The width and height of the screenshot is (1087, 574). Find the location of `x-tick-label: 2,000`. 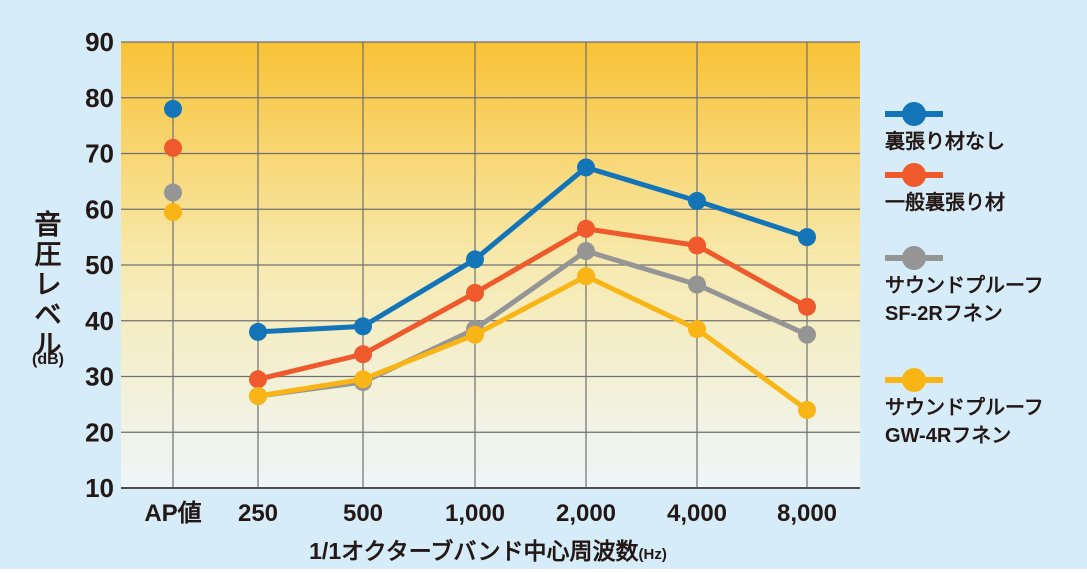

x-tick-label: 2,000 is located at coordinates (586, 513).